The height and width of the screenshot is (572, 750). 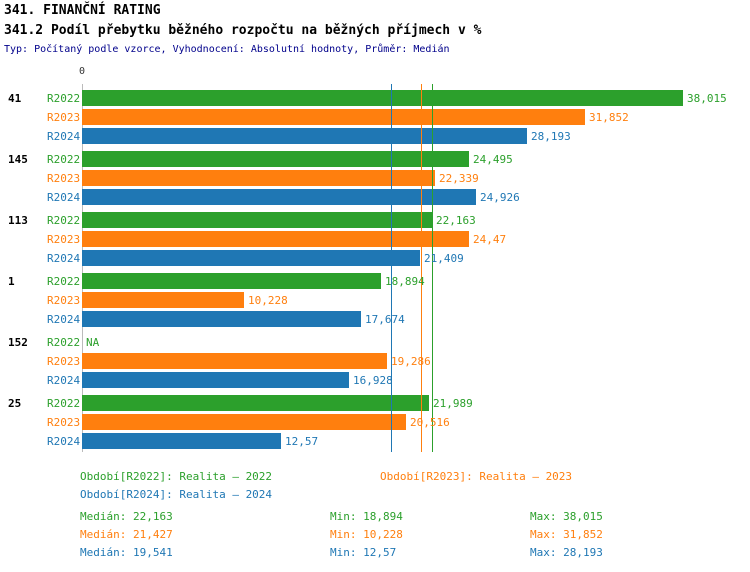 I want to click on legend-item: Období[R2023]: Realita – 2023, so click(x=476, y=476).